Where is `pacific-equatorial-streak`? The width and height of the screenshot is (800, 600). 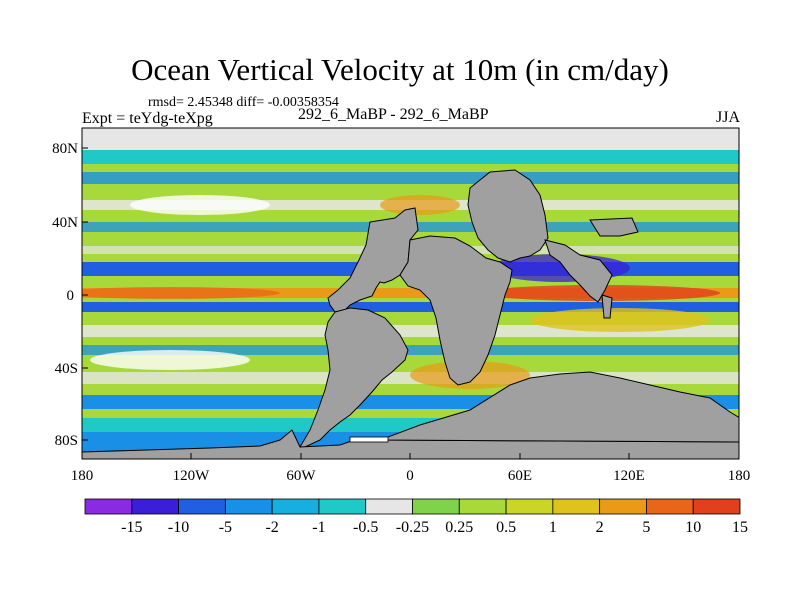
pacific-equatorial-streak is located at coordinates (181, 293).